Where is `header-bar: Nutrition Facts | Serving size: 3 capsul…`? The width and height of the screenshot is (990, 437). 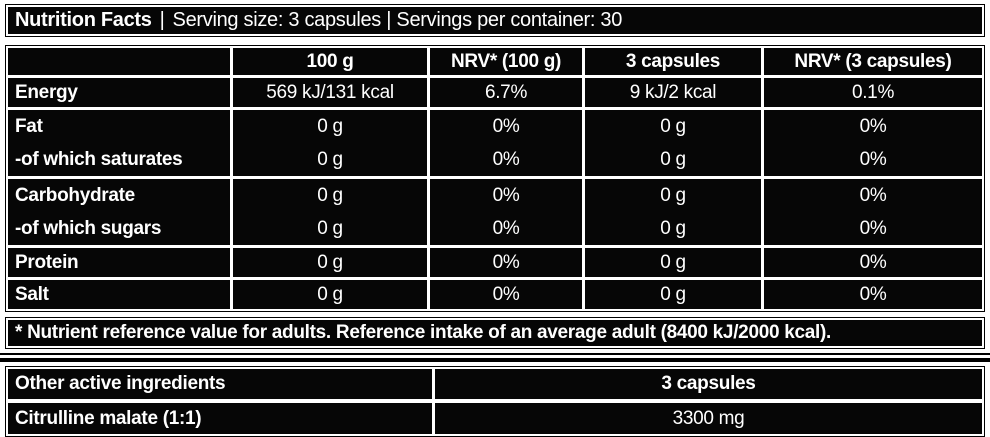
header-bar: Nutrition Facts | Serving size: 3 capsul… is located at coordinates (495, 20).